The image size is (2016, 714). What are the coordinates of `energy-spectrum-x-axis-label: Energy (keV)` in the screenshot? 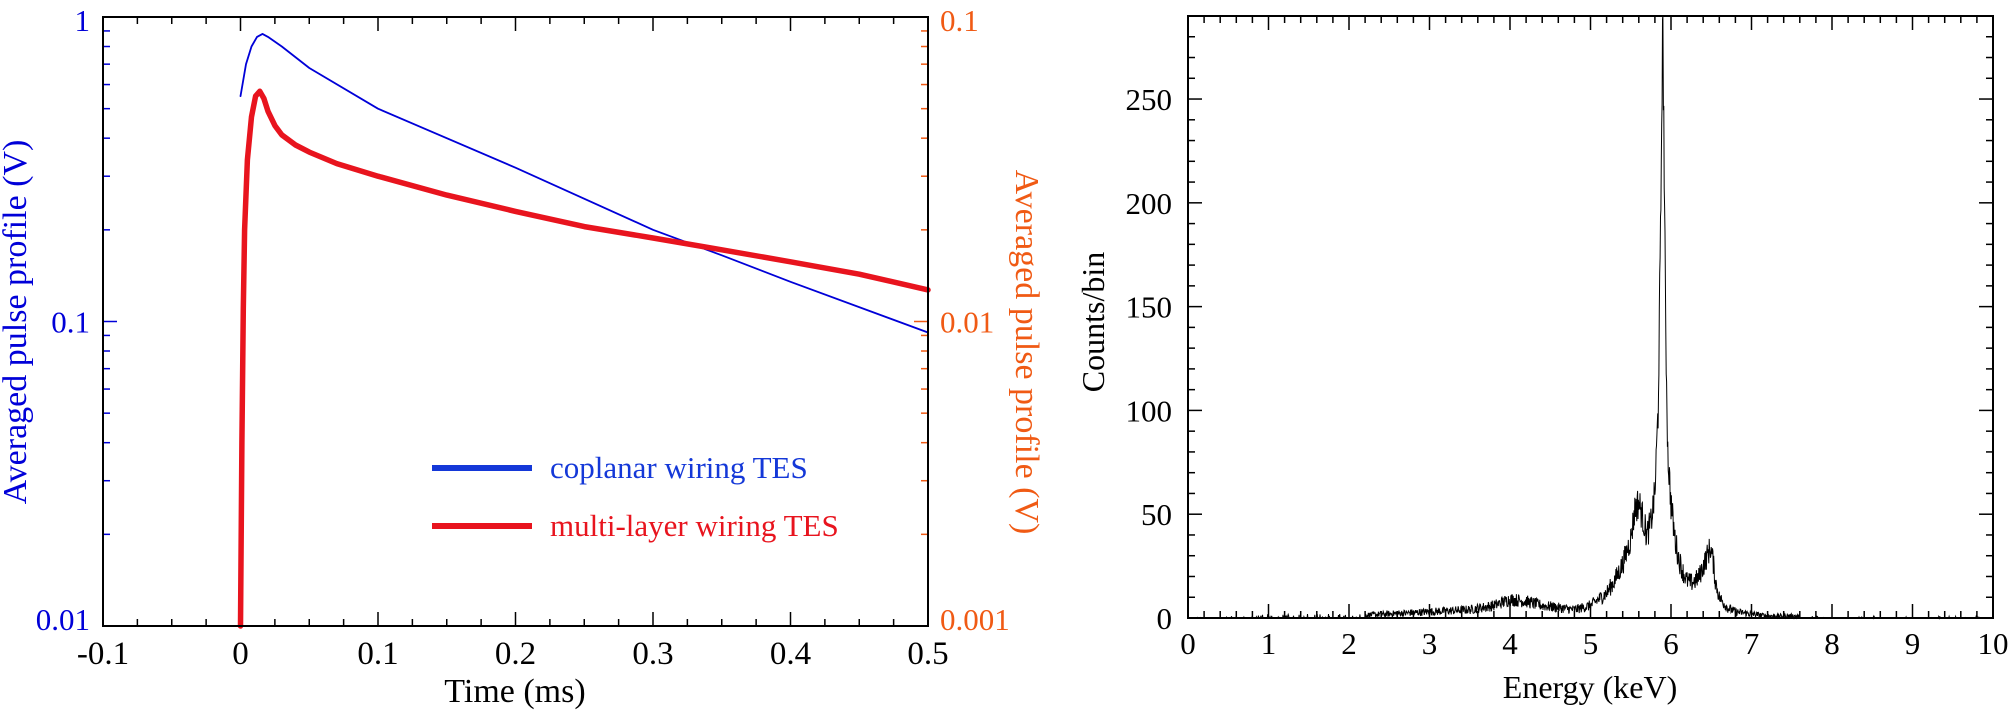 It's located at (1590, 687).